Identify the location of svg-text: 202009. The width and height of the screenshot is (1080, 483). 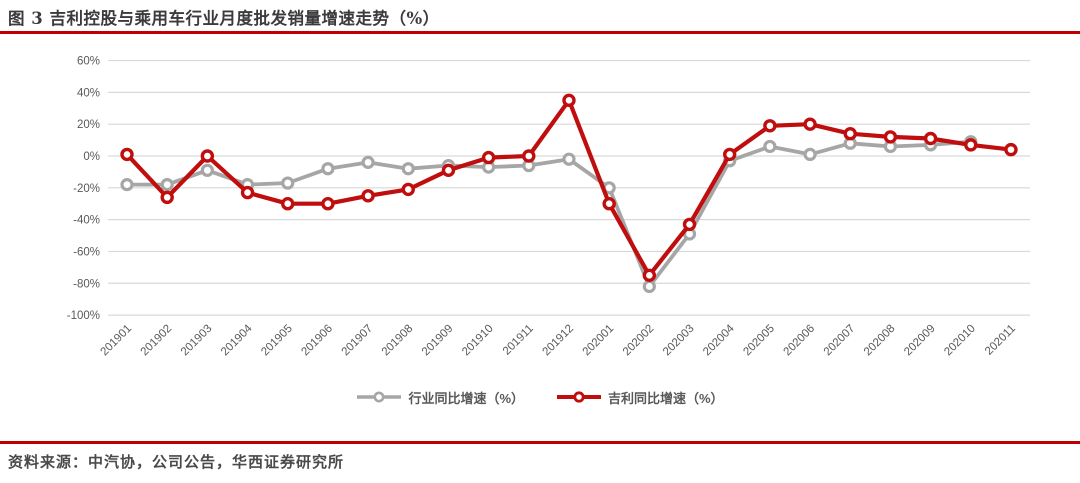
(920, 341).